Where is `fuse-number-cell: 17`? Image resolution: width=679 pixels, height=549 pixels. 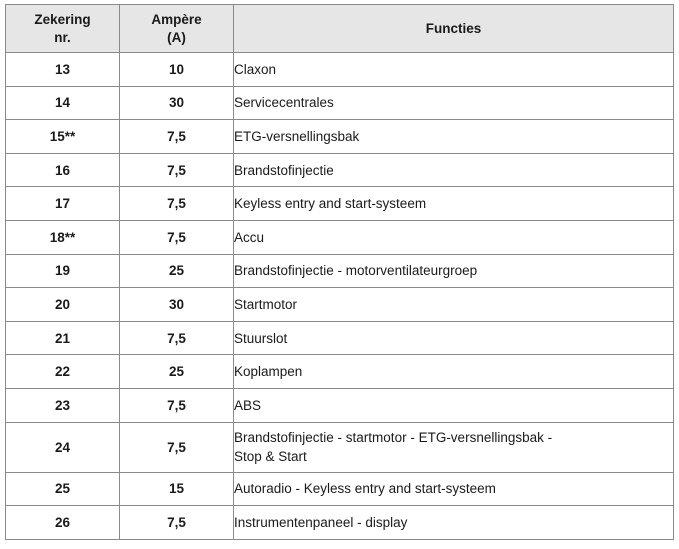 fuse-number-cell: 17 is located at coordinates (62, 203).